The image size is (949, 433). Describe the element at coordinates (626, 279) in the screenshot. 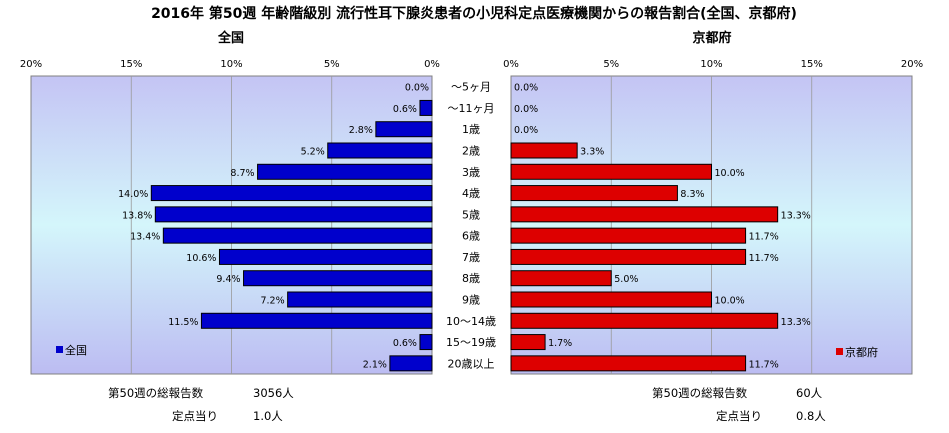

I see `right-data-label: 5.0%` at that location.